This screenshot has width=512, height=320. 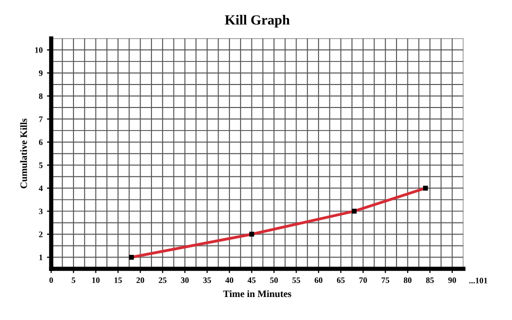 What do you see at coordinates (39, 50) in the screenshot?
I see `y-tick-label: 10` at bounding box center [39, 50].